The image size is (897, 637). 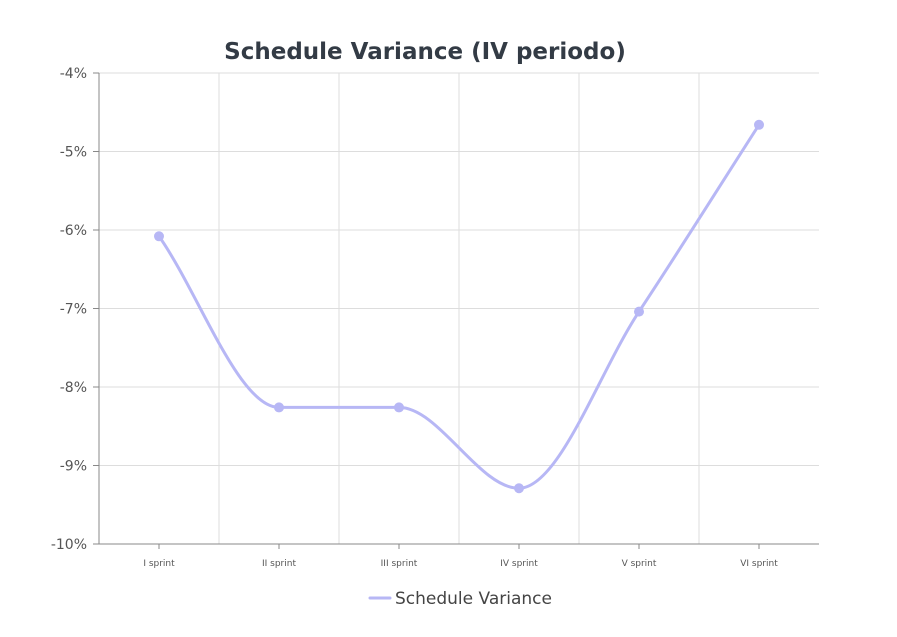 I want to click on legend-label-schedule-variance: Schedule Variance, so click(x=473, y=599).